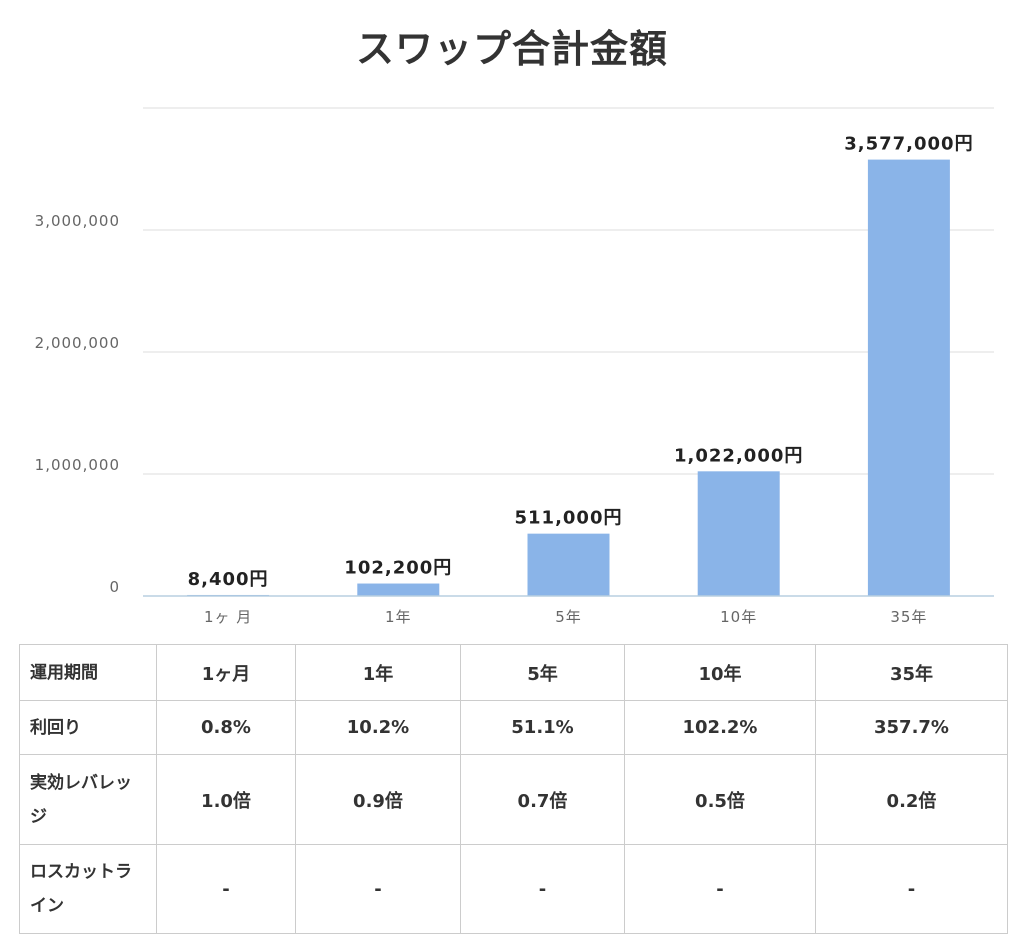 The image size is (1024, 948). Describe the element at coordinates (378, 672) in the screenshot. I see `table-cell: 1年` at that location.